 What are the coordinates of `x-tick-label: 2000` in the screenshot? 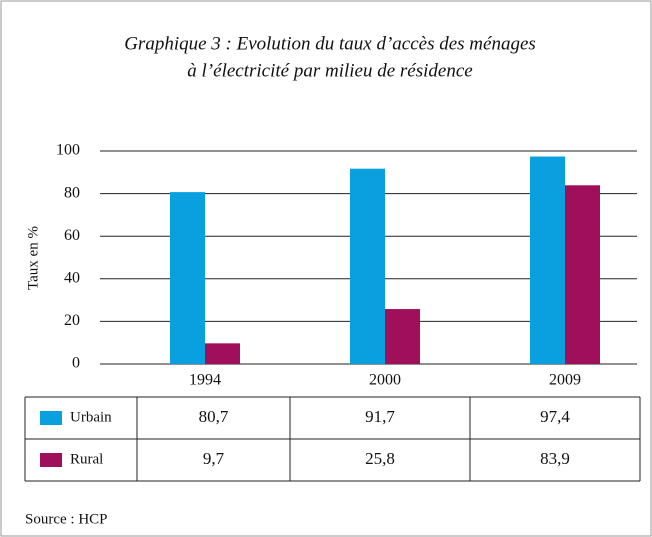 It's located at (385, 380).